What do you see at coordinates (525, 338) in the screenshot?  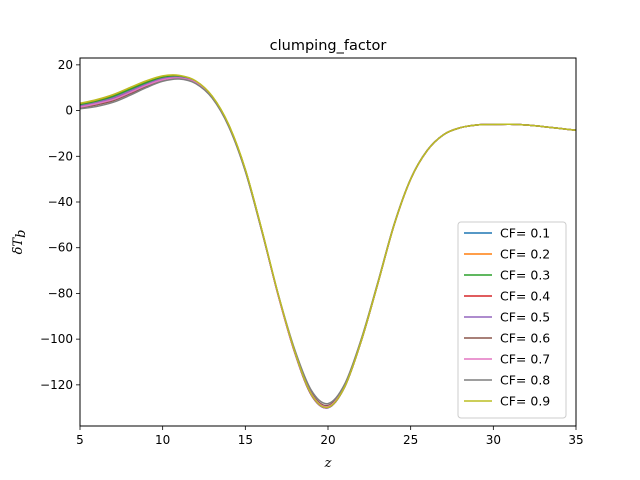 I see `legend-label: CF= 0.6` at bounding box center [525, 338].